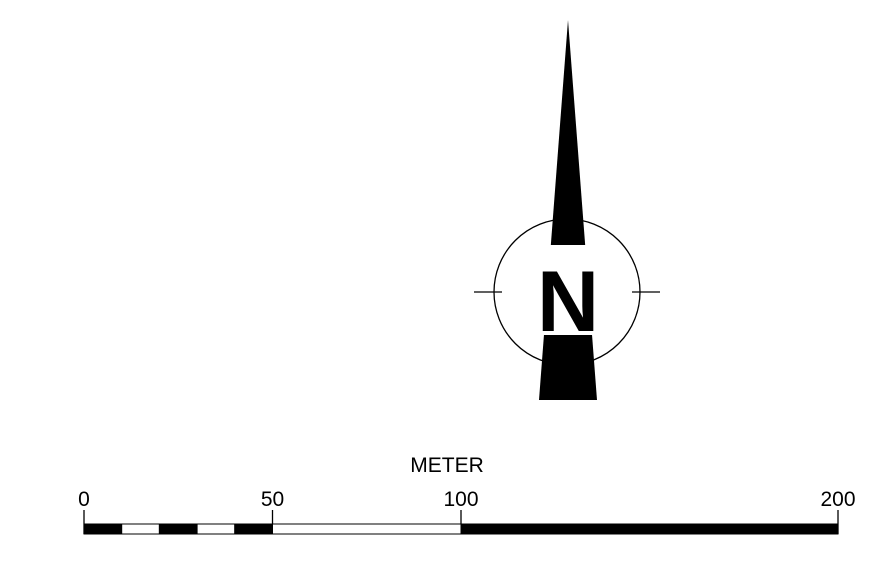 Image resolution: width=890 pixels, height=561 pixels. I want to click on north-arrow: N, so click(567, 210).